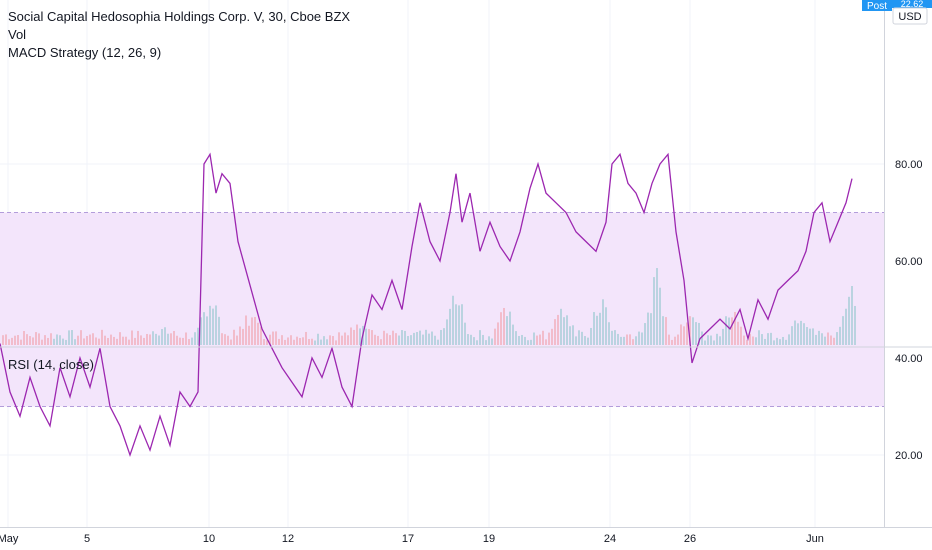  What do you see at coordinates (910, 16) in the screenshot?
I see `currency-badge: USD` at bounding box center [910, 16].